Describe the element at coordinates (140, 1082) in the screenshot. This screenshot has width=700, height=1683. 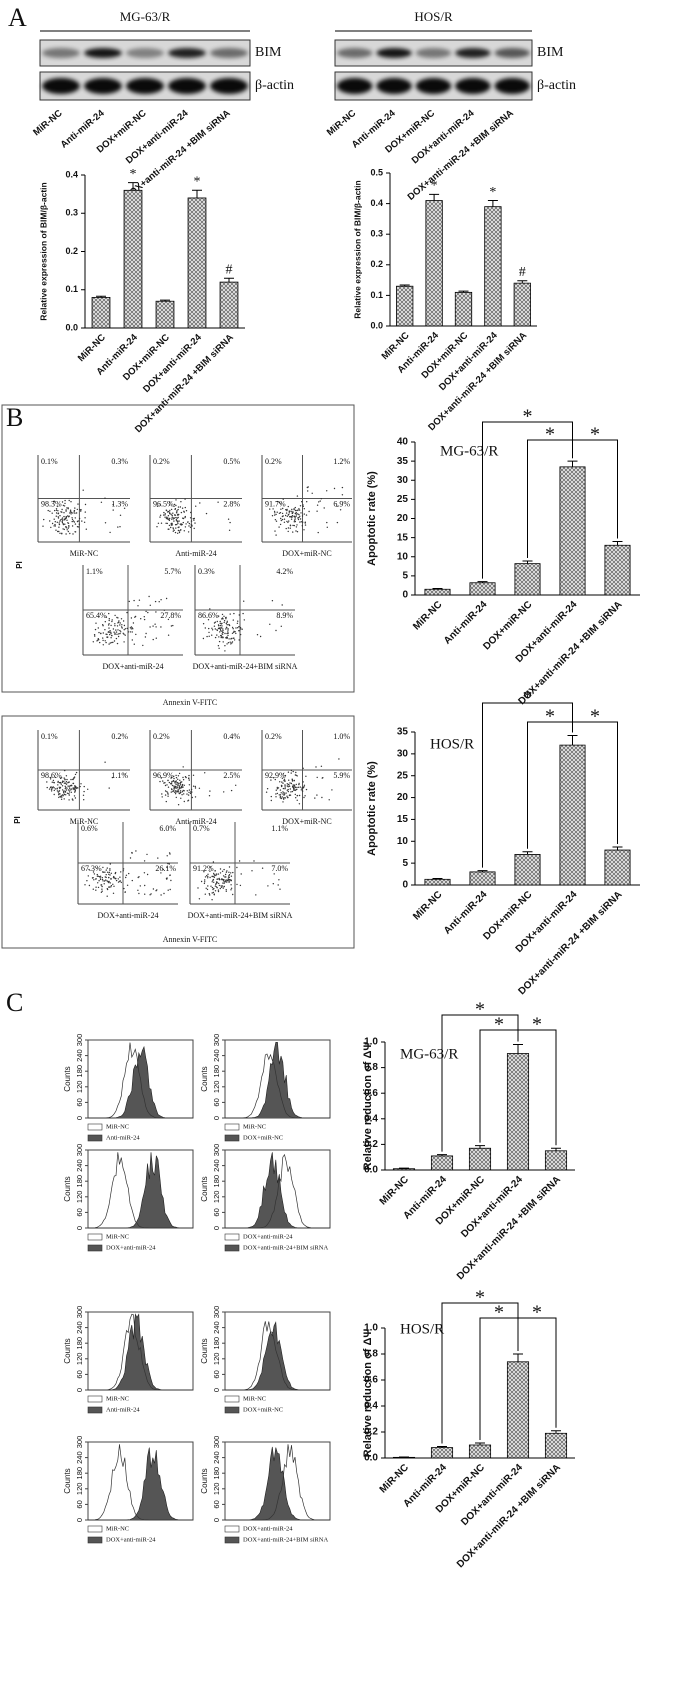
I see `histogram-filled` at that location.